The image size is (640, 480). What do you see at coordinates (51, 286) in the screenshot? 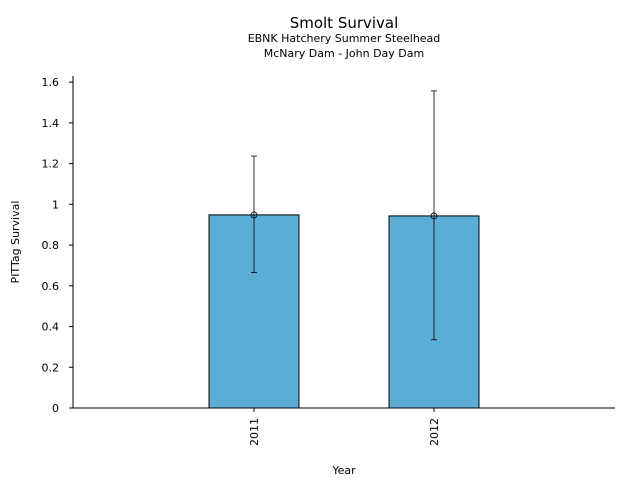
I see `y-tick-label: 0.6` at bounding box center [51, 286].